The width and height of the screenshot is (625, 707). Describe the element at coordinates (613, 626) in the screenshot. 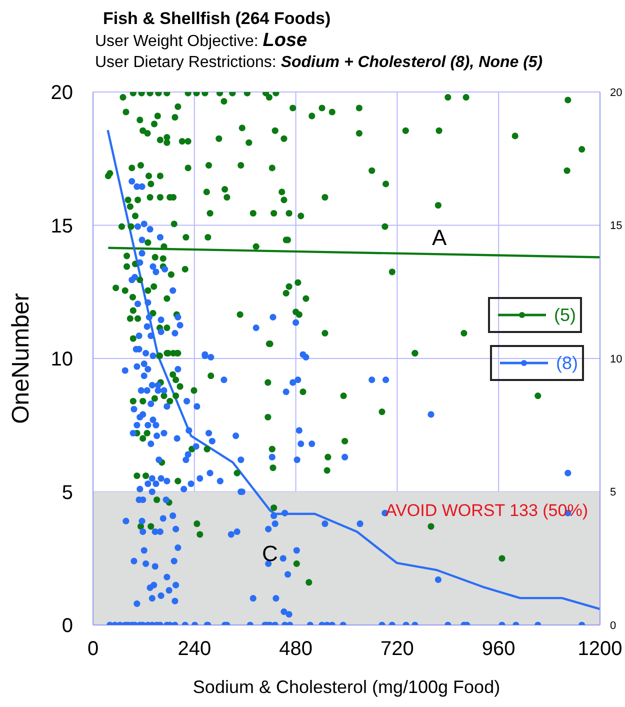

I see `y2-tick-label: 0` at that location.